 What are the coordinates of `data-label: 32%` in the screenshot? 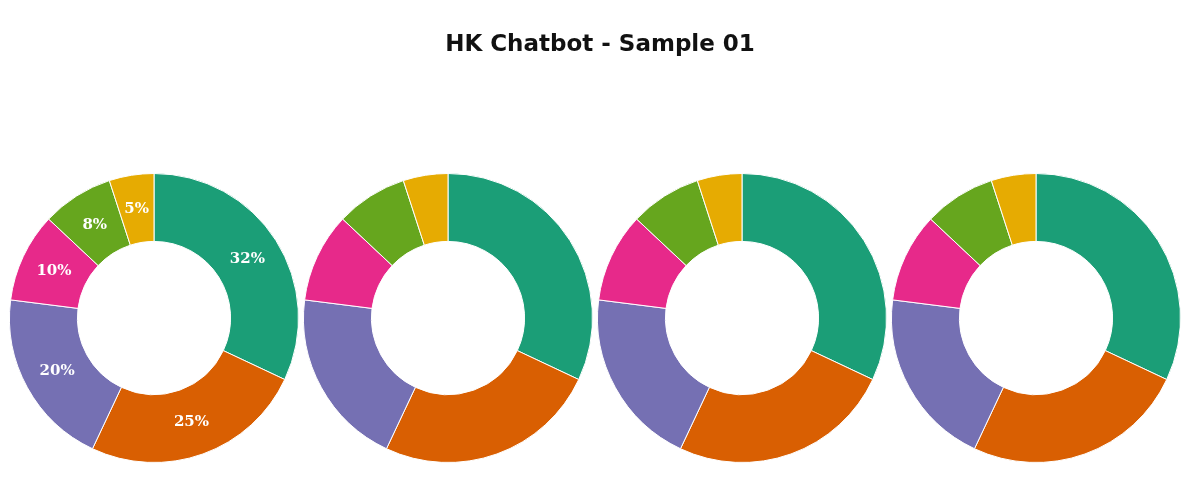 It's located at (247, 257).